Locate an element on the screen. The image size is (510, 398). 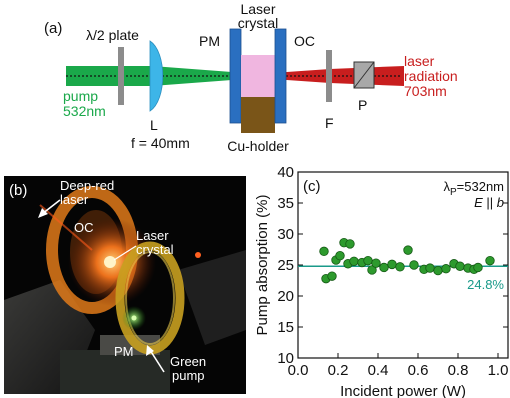
oc-photo-label: OC is located at coordinates (84, 227).